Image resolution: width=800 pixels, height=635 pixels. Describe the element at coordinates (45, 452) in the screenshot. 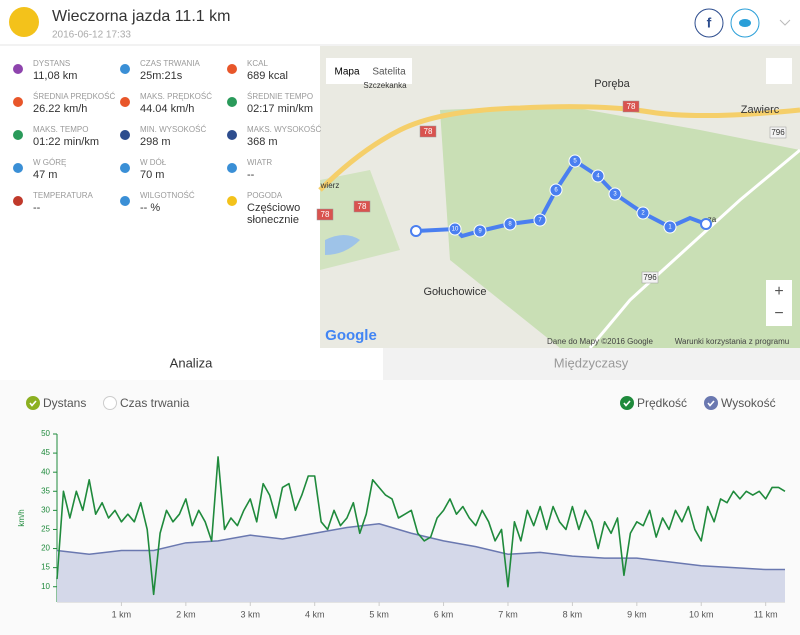

I see `y-tick-label: 45` at that location.